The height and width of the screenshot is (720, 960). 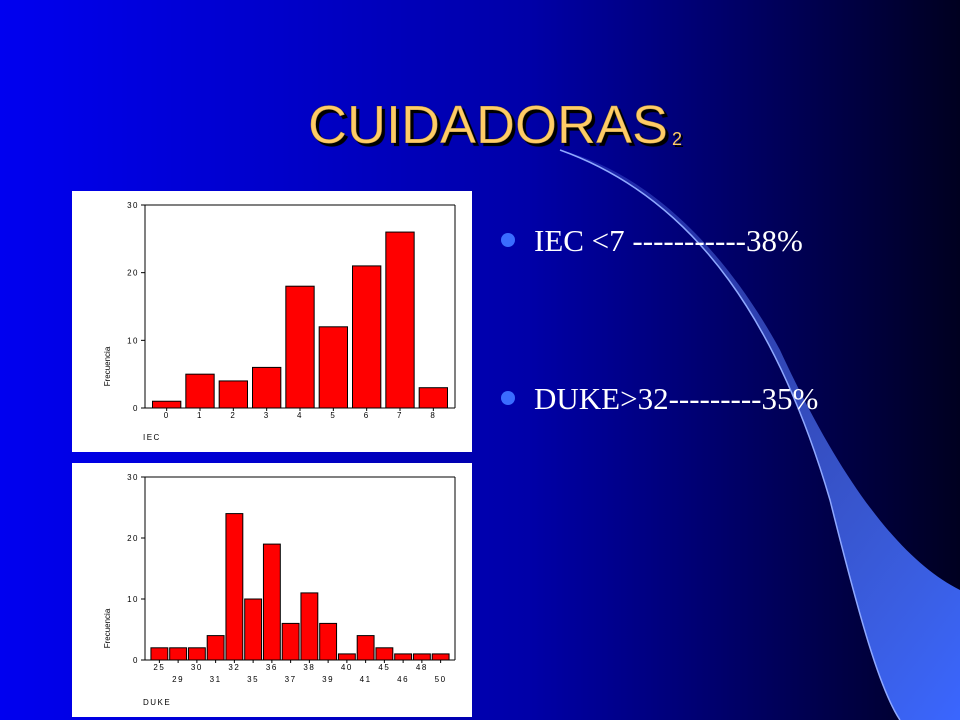 What do you see at coordinates (328, 679) in the screenshot?
I see `x-tick-label: 39` at bounding box center [328, 679].